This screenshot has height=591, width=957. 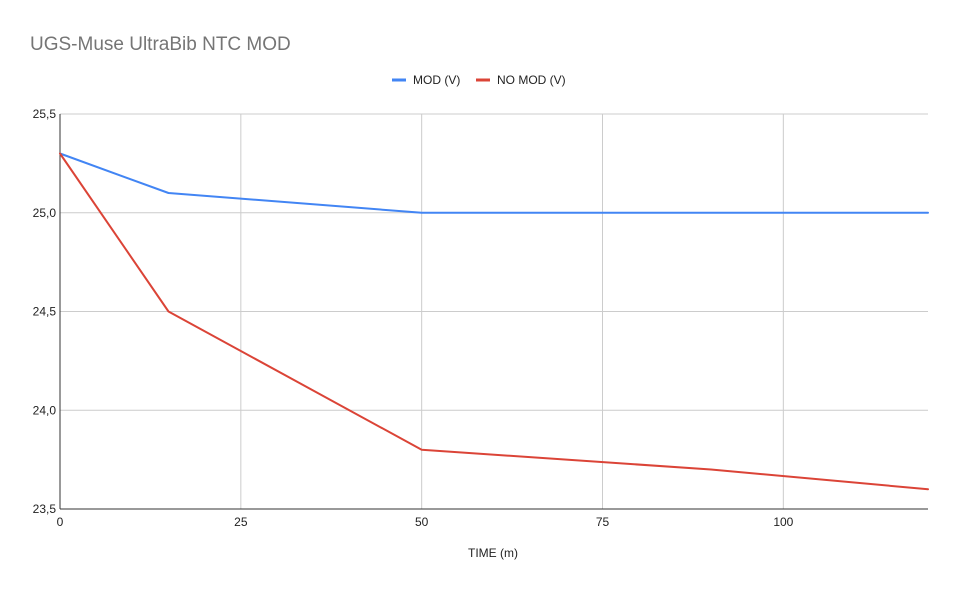 I want to click on y-tick-label: 25,0, so click(x=45, y=213).